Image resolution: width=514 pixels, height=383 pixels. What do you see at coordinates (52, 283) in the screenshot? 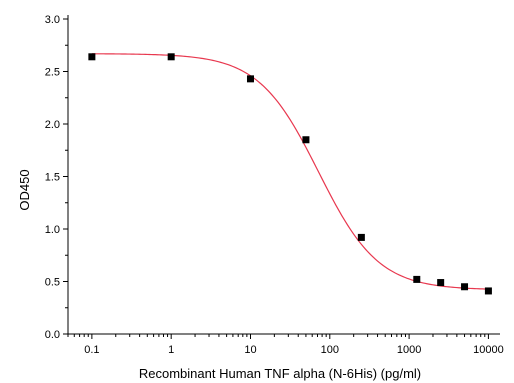
I see `y-tick-label: 0.5` at bounding box center [52, 283].